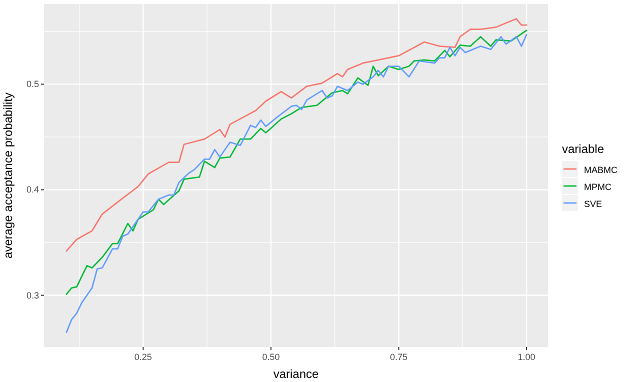  Describe the element at coordinates (8, 175) in the screenshot. I see `y-axis-title: average acceptance probability` at that location.